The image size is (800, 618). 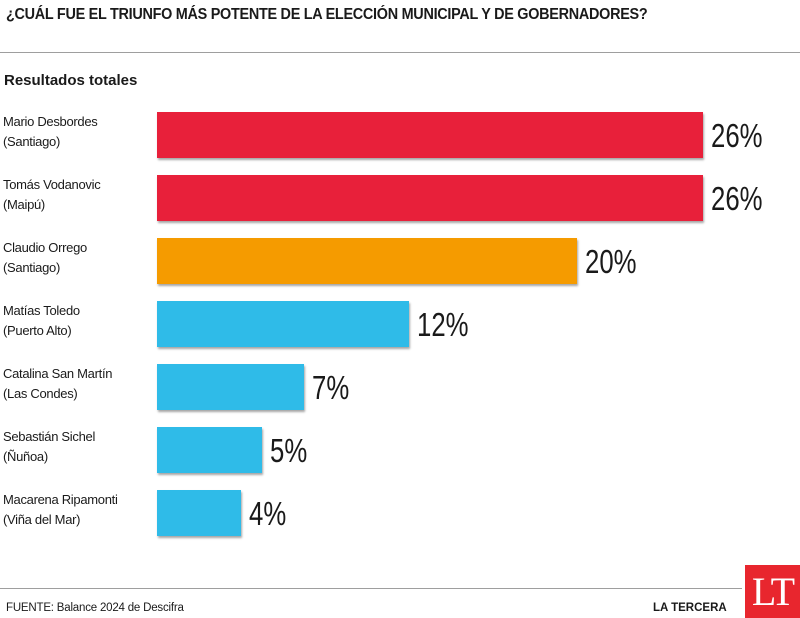 I want to click on bar-value-label: 7%, so click(x=331, y=387).